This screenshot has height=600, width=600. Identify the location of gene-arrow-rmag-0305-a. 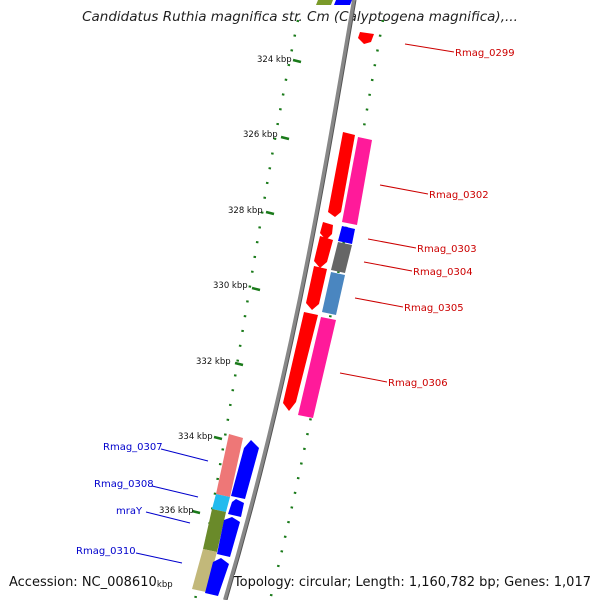
(316, 288).